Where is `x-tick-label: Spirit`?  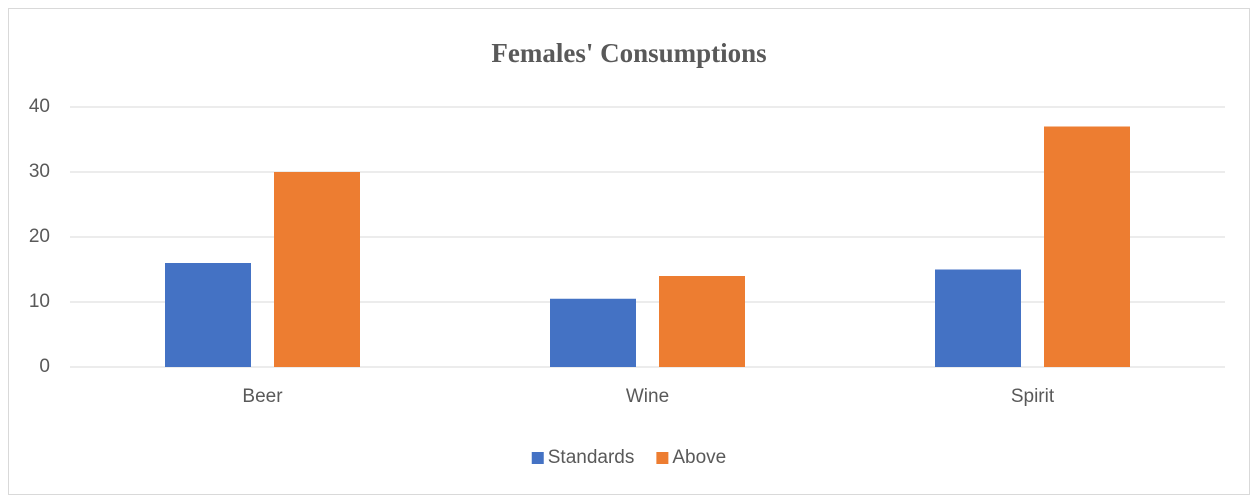 x-tick-label: Spirit is located at coordinates (1033, 396).